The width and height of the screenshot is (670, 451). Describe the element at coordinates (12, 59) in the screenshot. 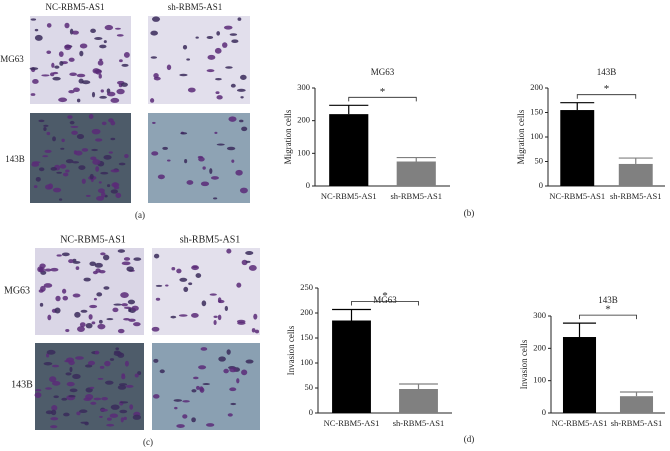

I see `row-label: MG63` at that location.